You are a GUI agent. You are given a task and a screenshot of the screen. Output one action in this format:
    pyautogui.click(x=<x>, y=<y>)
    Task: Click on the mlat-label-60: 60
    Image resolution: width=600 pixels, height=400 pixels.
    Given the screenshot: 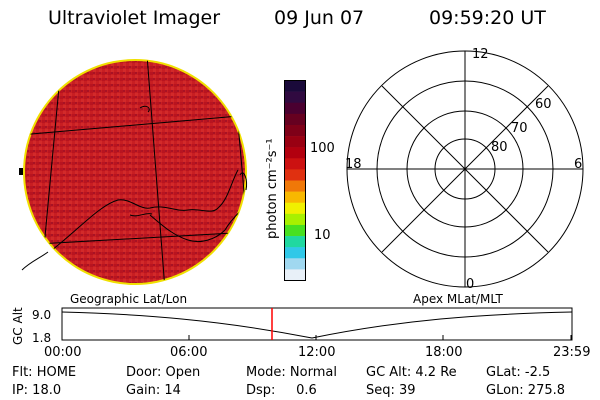 What is the action you would take?
    pyautogui.click(x=543, y=104)
    